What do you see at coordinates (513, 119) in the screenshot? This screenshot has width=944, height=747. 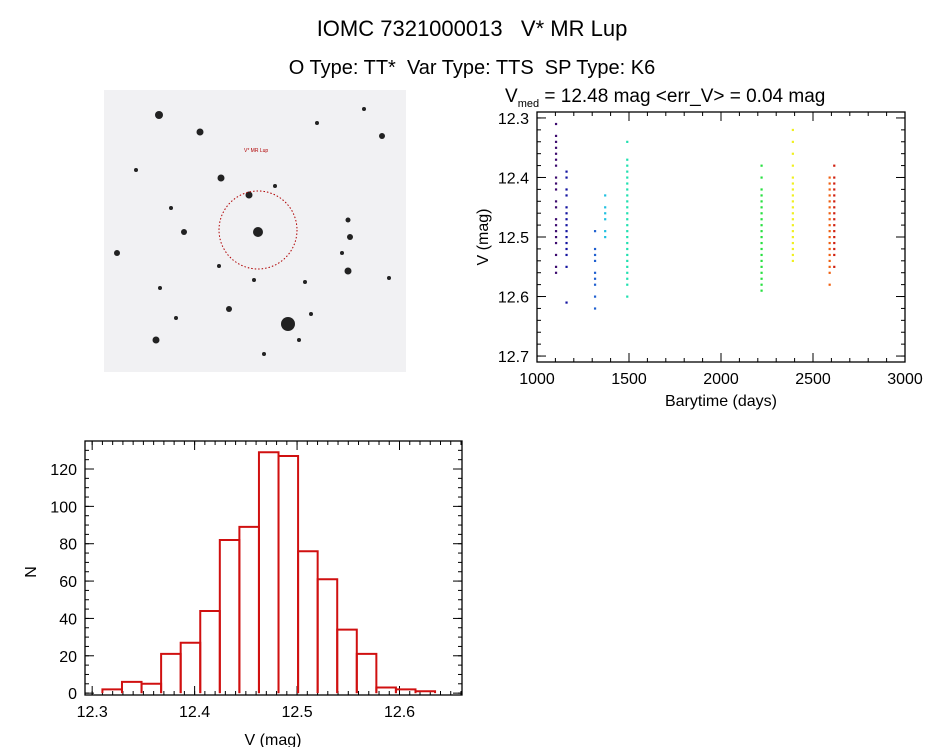 I see `lc-y-tick-label: 12.3` at bounding box center [513, 119].